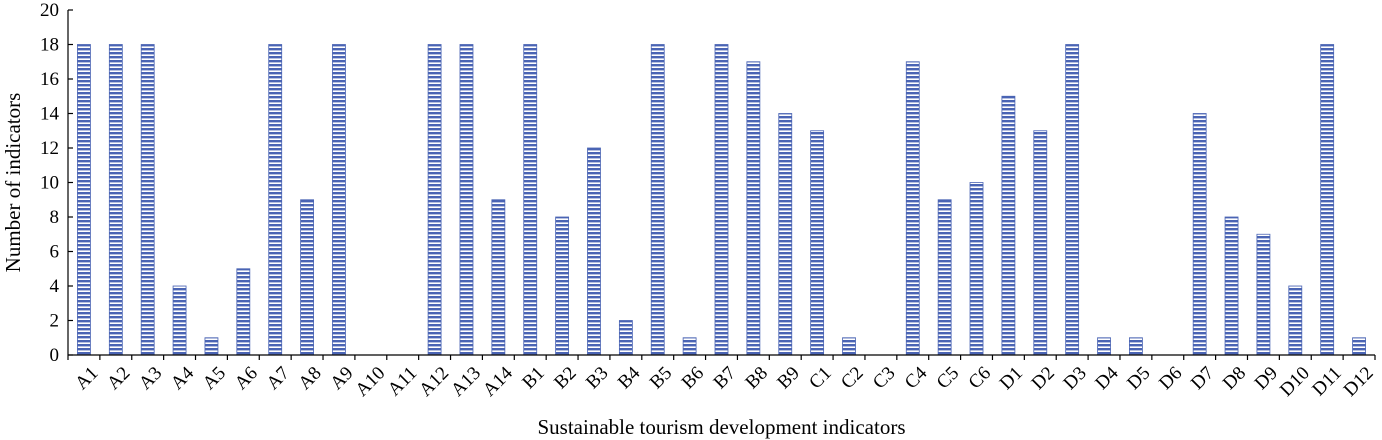 This screenshot has width=1382, height=440. Describe the element at coordinates (246, 378) in the screenshot. I see `x-tick-label-A6: A6` at that location.